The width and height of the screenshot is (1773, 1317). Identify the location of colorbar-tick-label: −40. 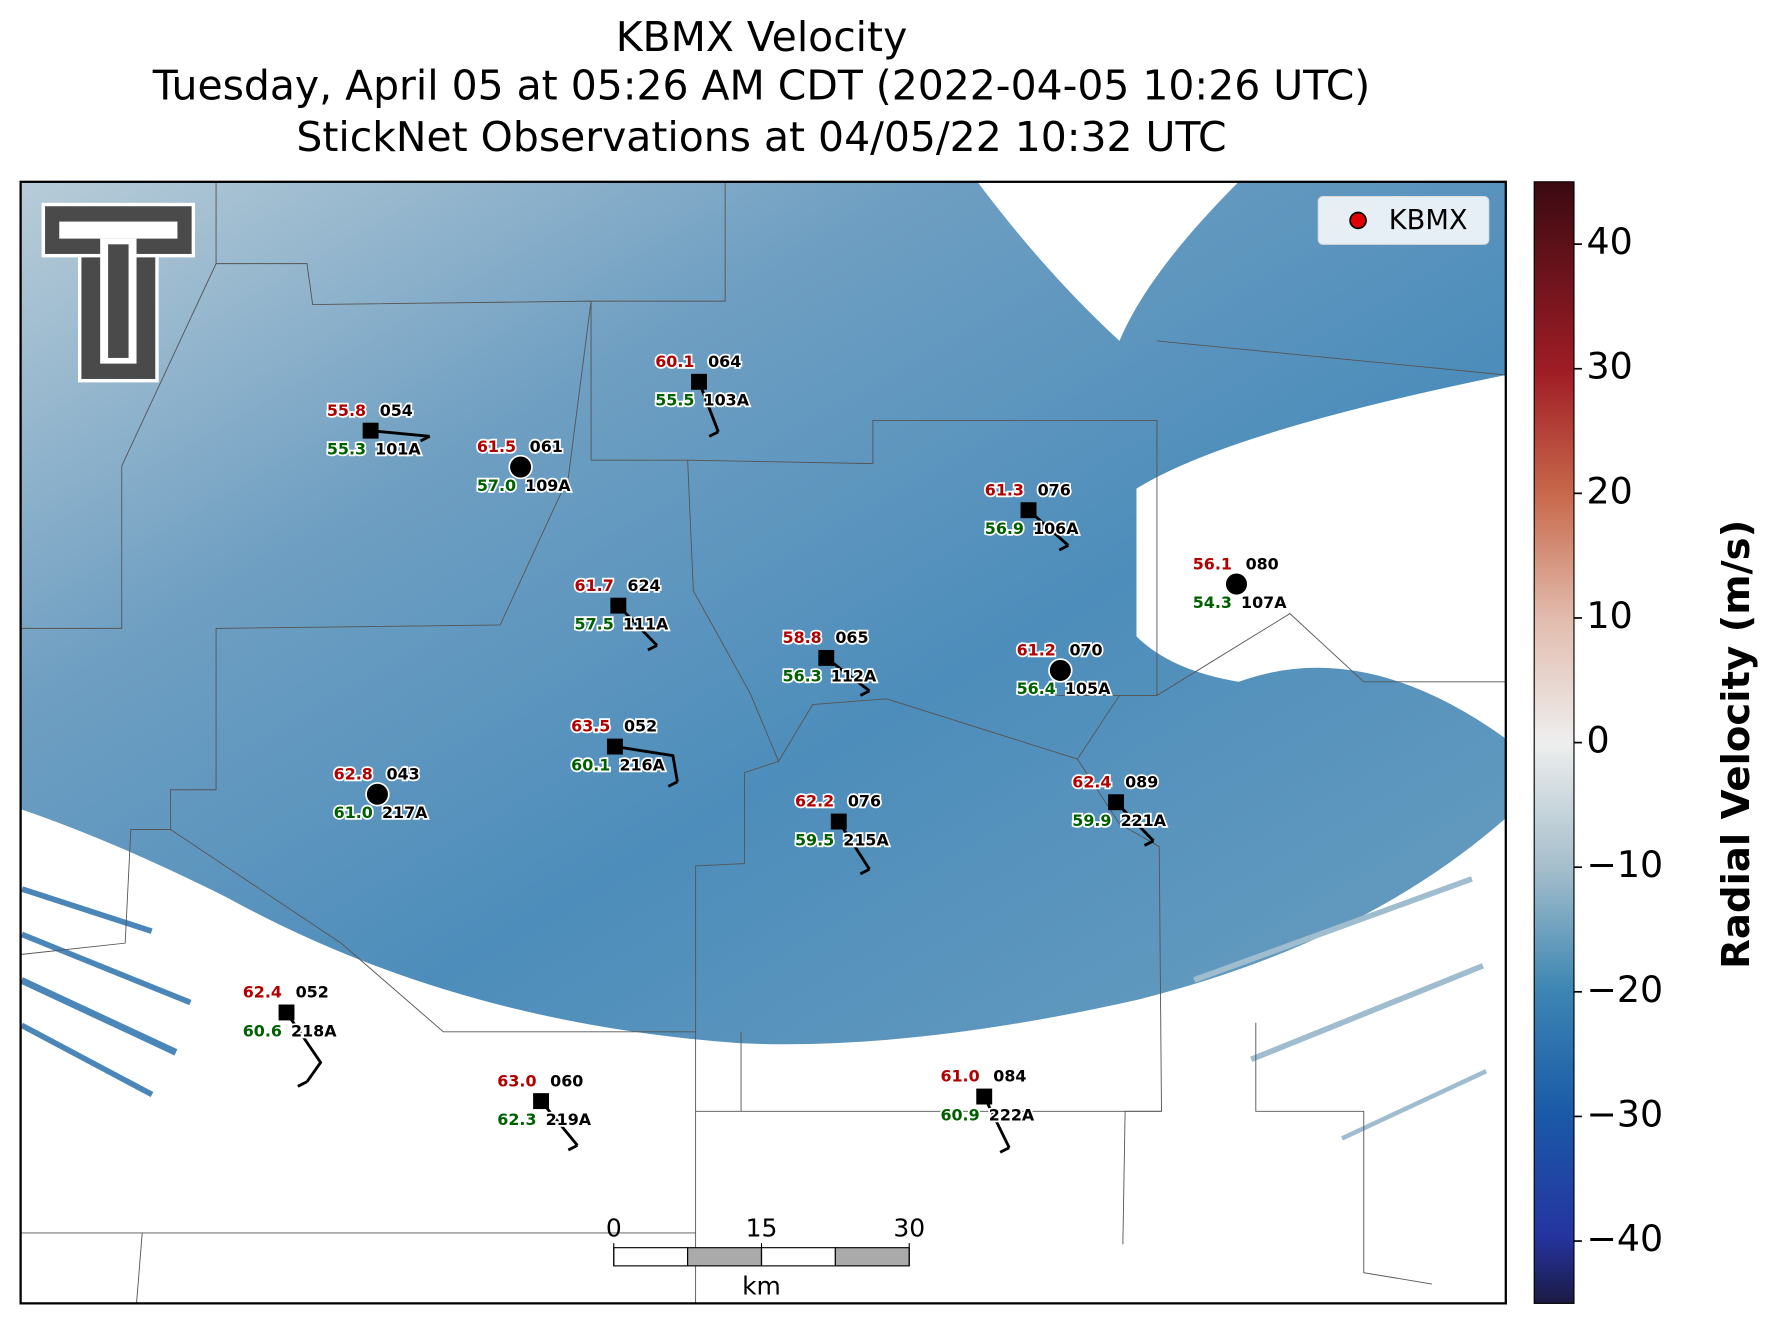
(1624, 1238).